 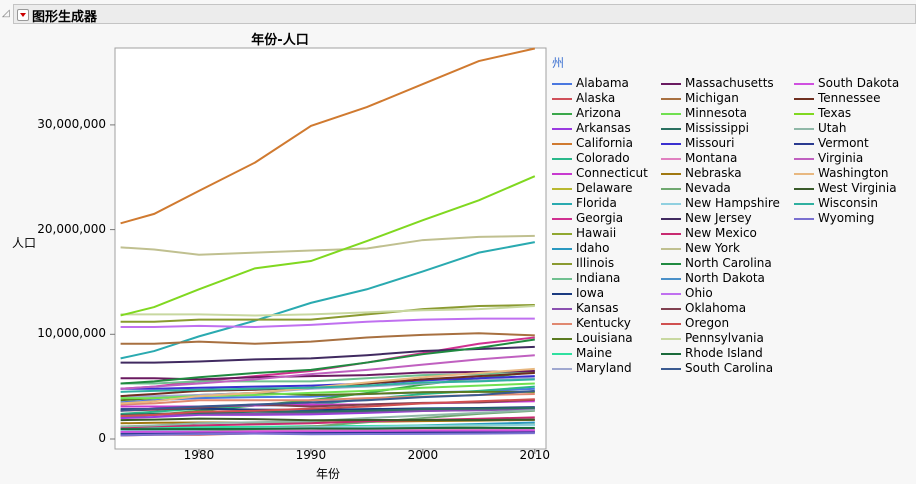 I want to click on legend-label: North Carolina, so click(x=728, y=263).